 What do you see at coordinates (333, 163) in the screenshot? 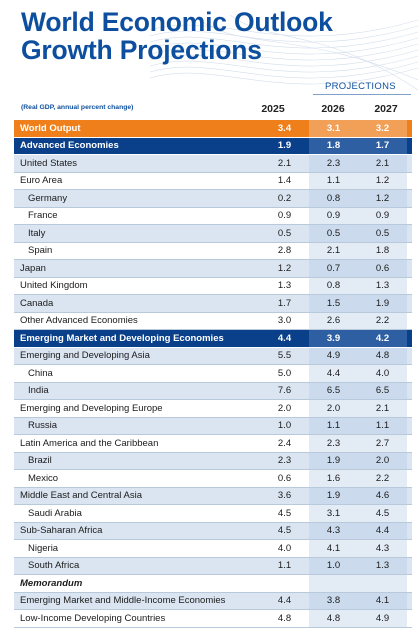
I see `value-cell-2026: 2.3` at bounding box center [333, 163].